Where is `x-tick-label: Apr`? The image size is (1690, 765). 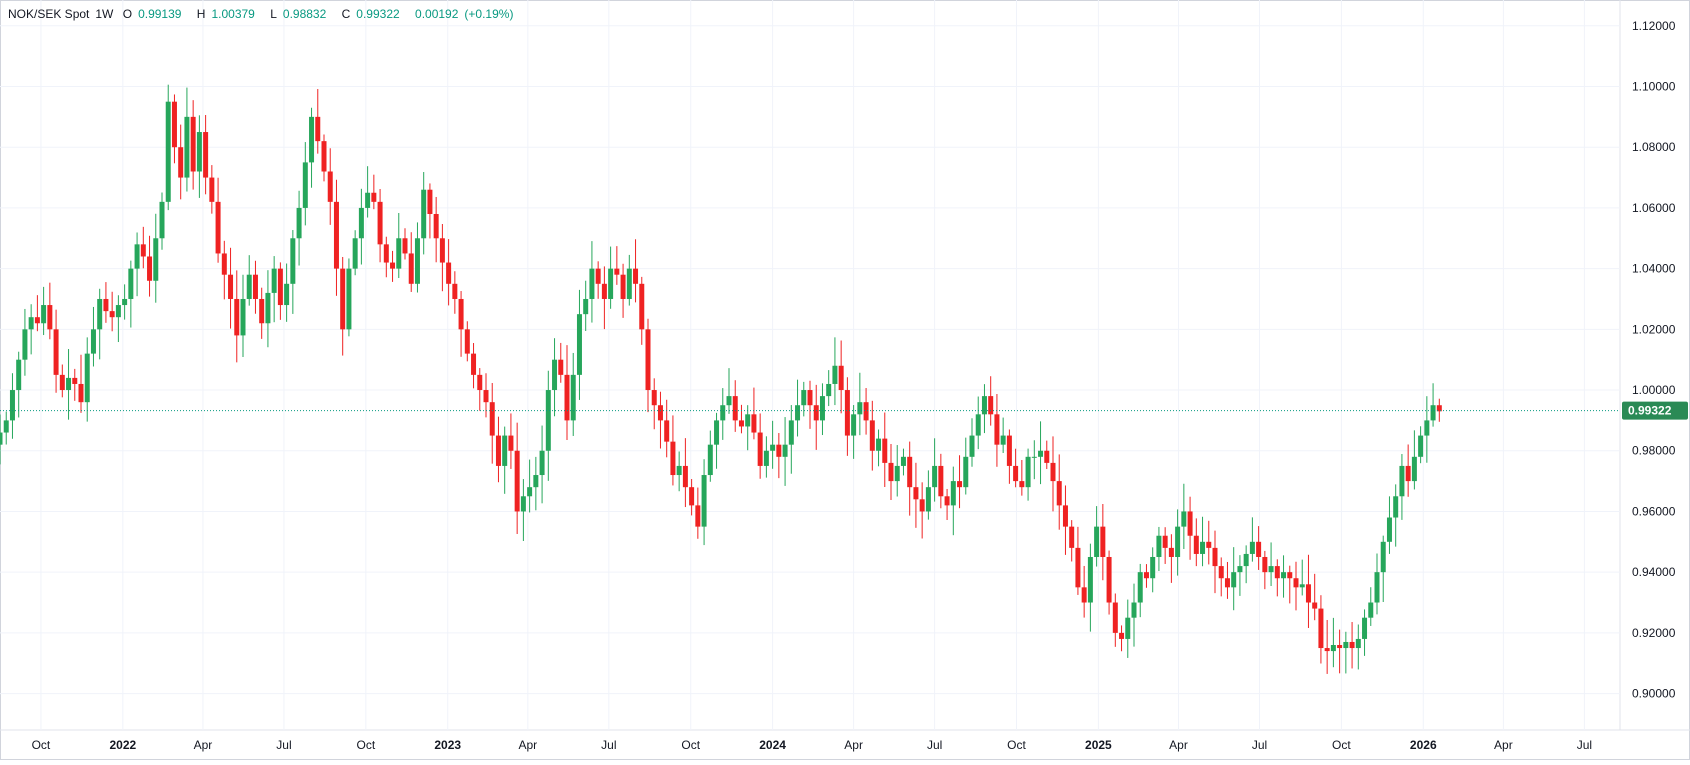 x-tick-label: Apr is located at coordinates (203, 745).